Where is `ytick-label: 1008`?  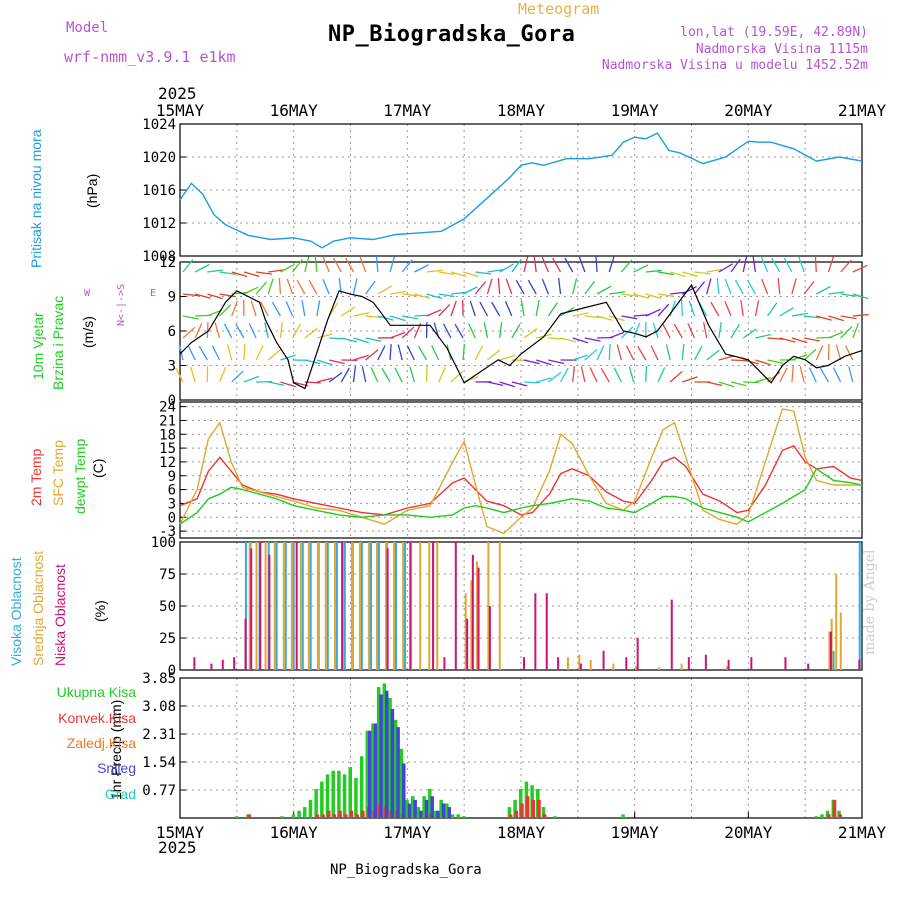 ytick-label: 1008 is located at coordinates (159, 257).